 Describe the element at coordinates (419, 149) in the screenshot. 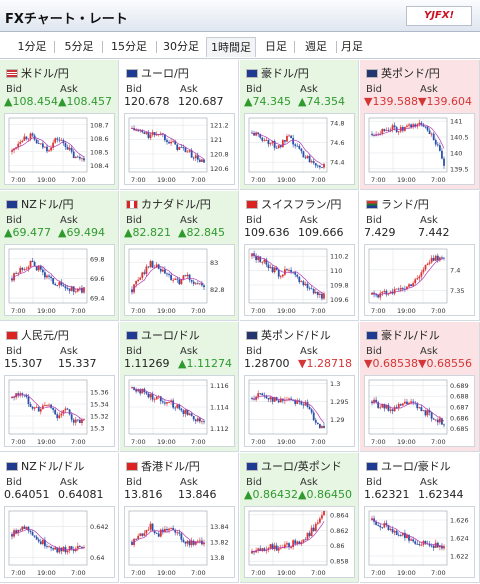

I see `candlestick-chart: 141 140.5 140 139.5 7:00 19:00 7:00` at that location.